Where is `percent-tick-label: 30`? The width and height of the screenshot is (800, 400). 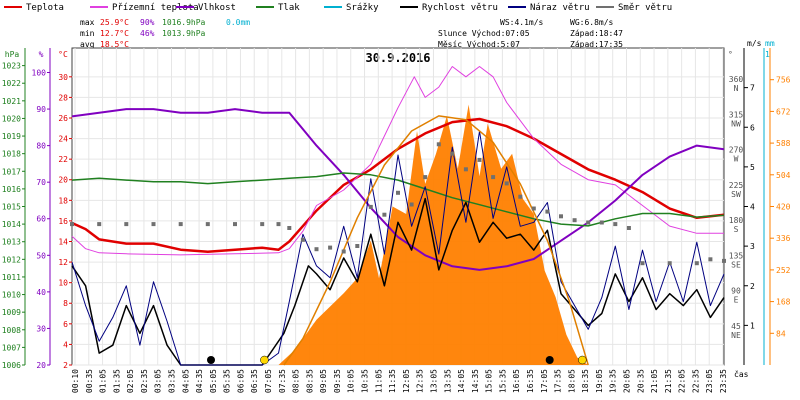
percent-tick-label: 30 is located at coordinates (41, 328).